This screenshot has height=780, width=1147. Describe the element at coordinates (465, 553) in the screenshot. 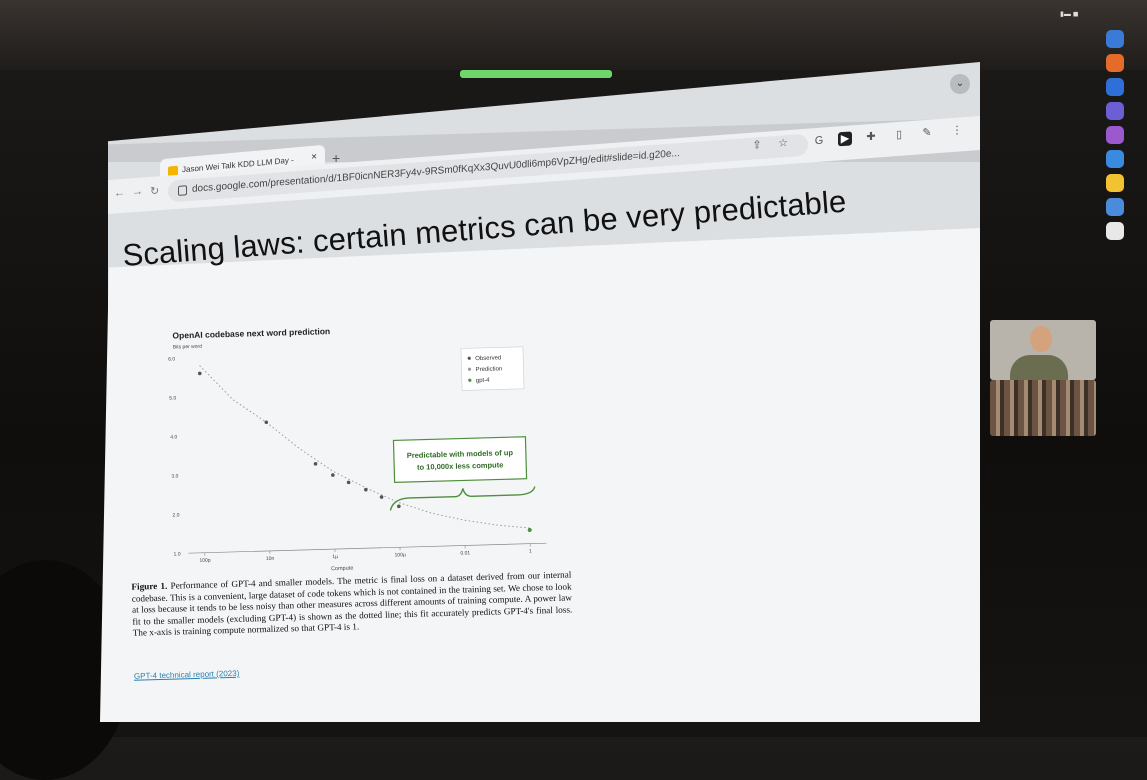

I see `x-tick-label: 0.01` at that location.